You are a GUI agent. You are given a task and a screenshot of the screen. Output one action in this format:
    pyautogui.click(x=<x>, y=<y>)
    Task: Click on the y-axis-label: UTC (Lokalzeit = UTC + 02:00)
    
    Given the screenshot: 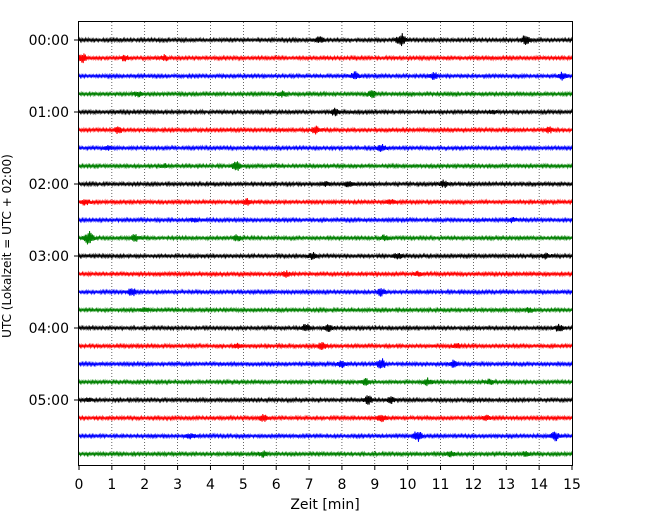 What is the action you would take?
    pyautogui.click(x=7, y=246)
    